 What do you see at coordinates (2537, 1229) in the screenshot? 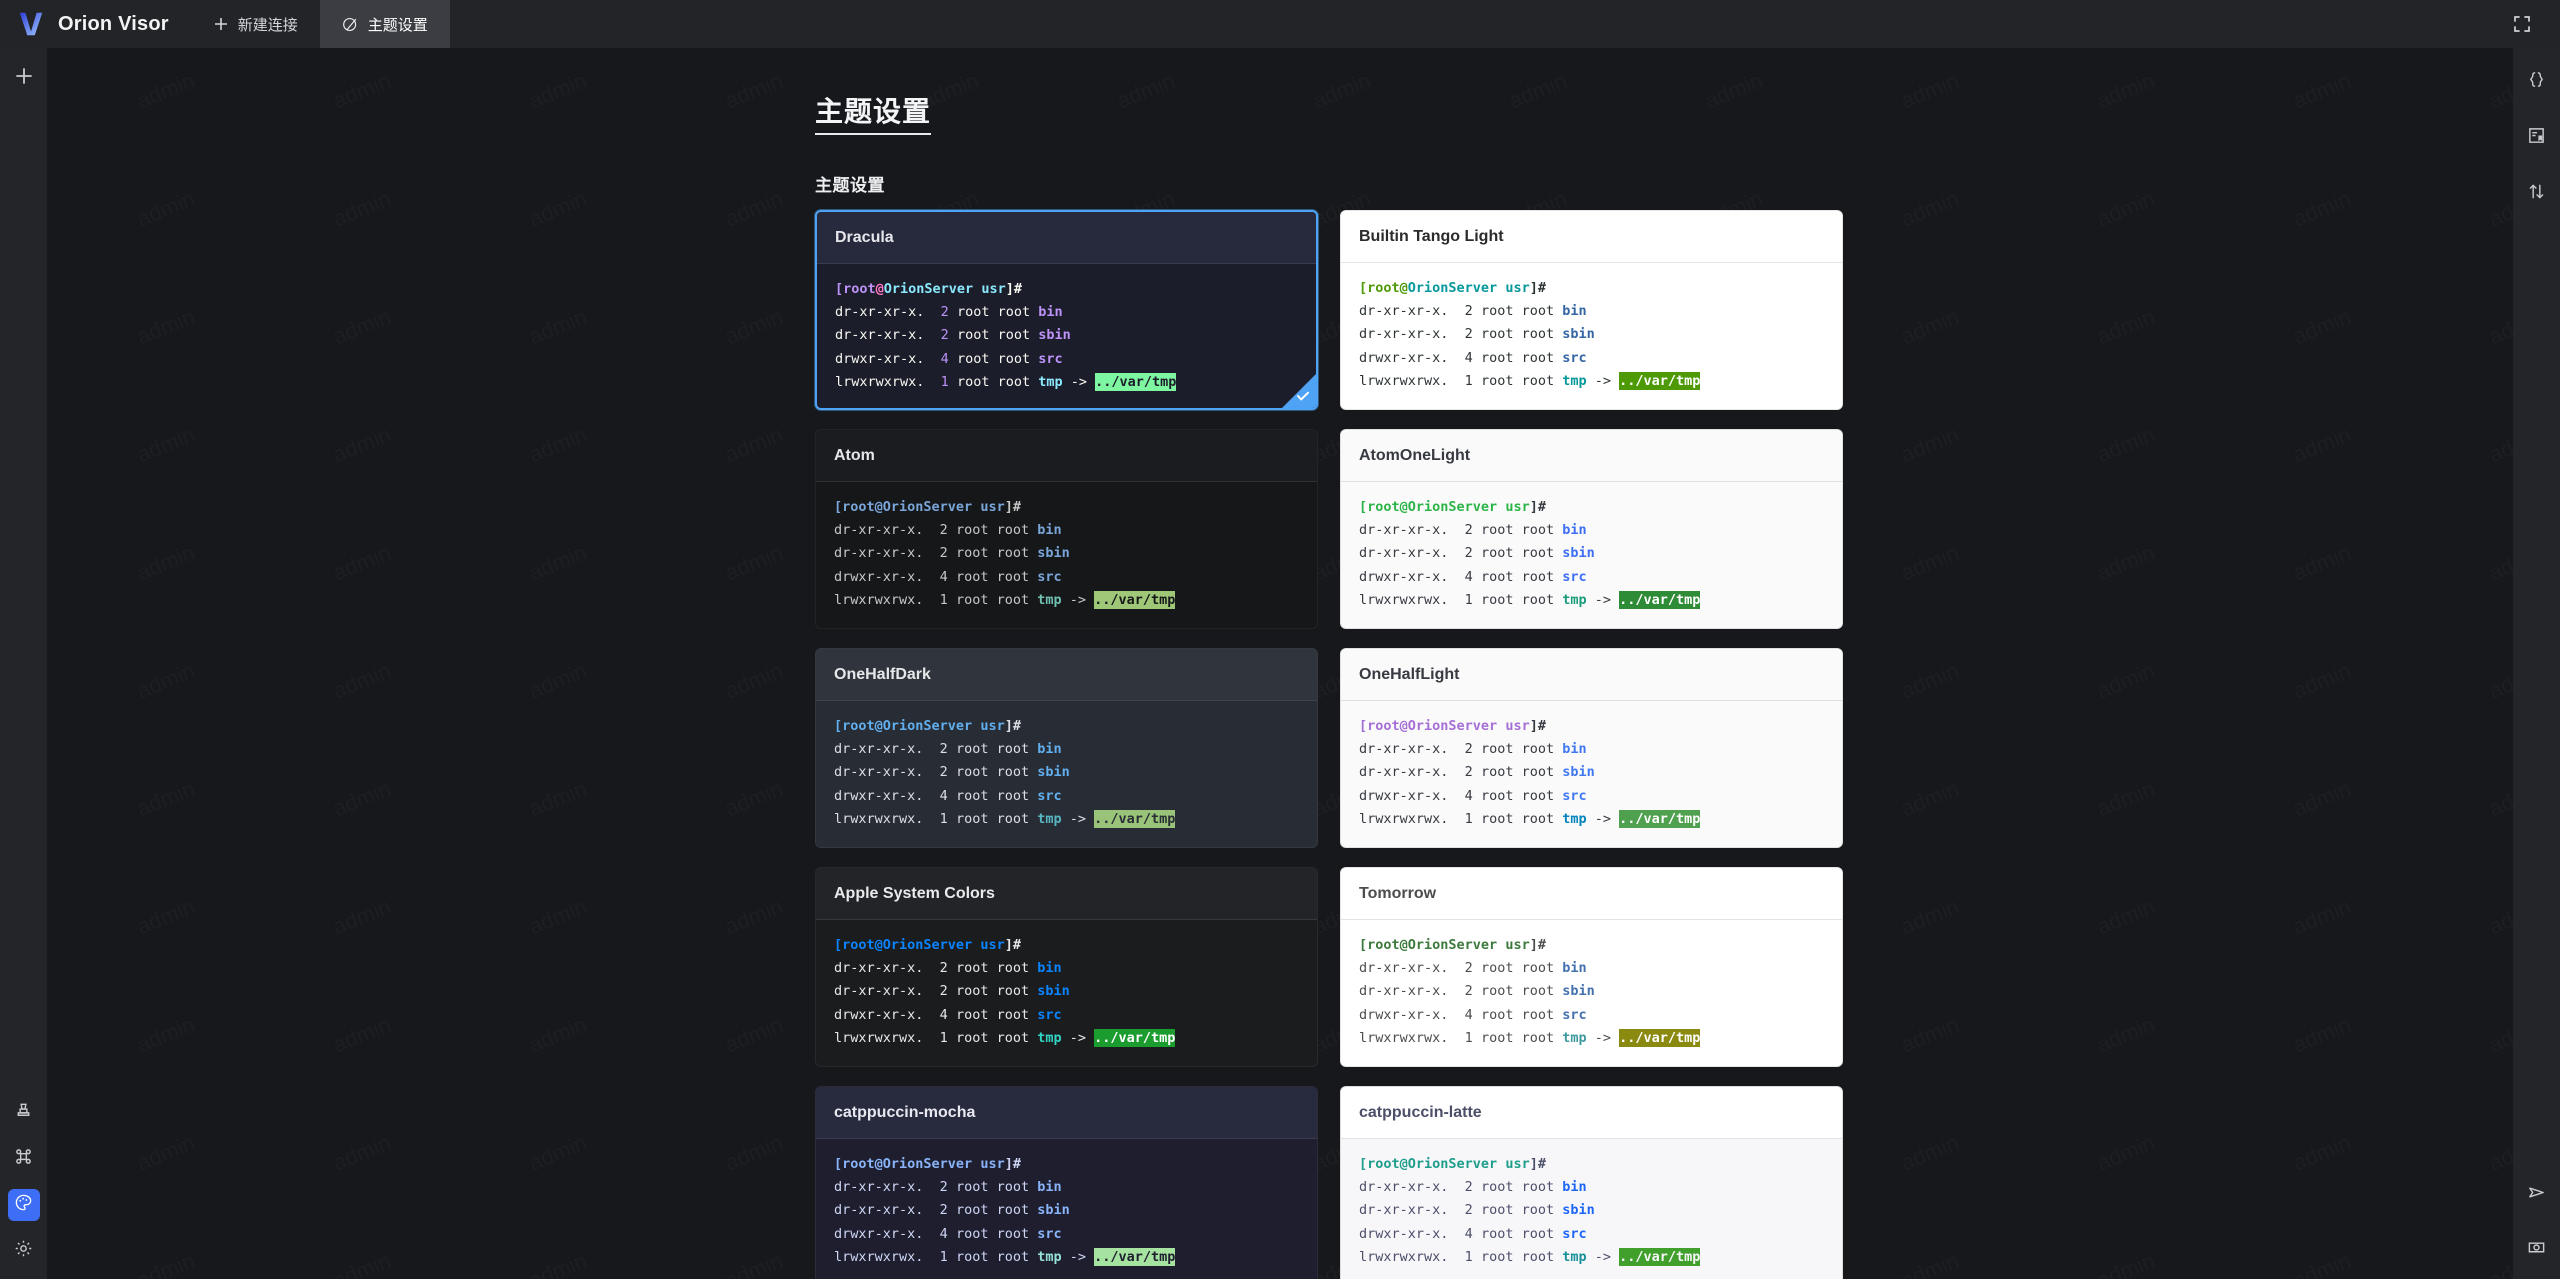
I see `right-sidebar-bottom` at bounding box center [2537, 1229].